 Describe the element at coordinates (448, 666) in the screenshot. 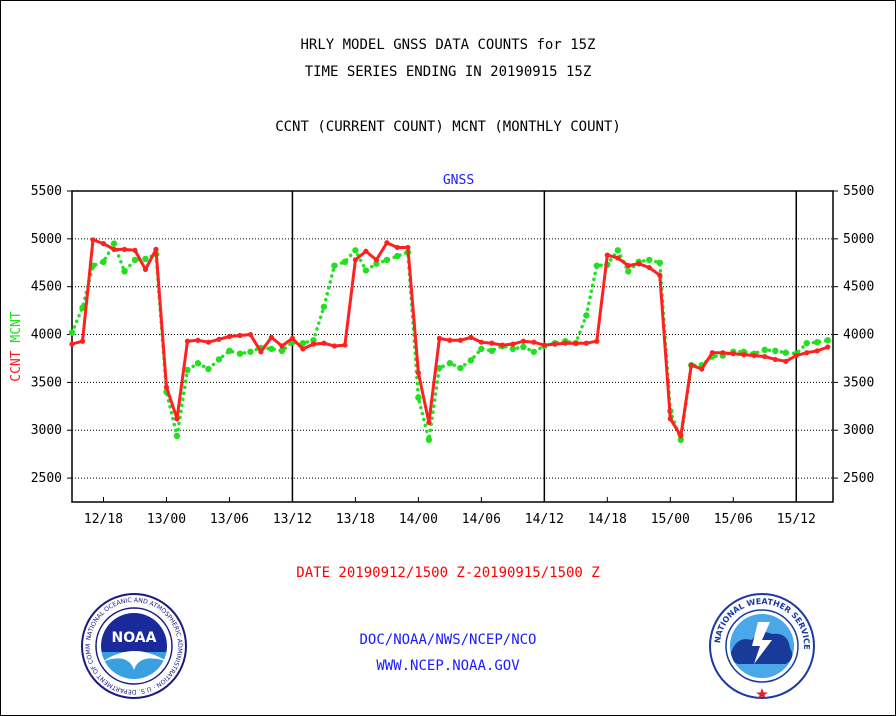

I see `ncep-url: WWW.NCEP.NOAA.GOV` at that location.